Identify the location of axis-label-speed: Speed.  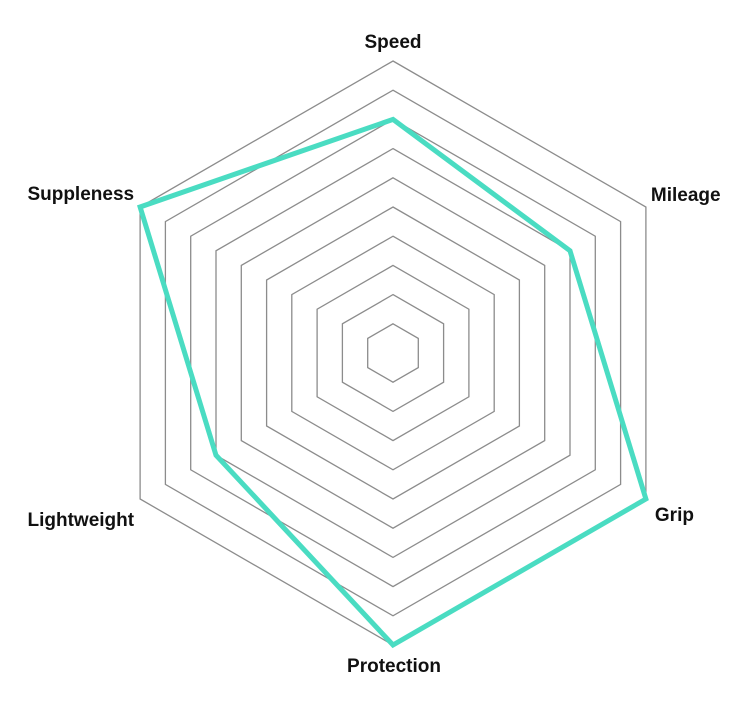
(392, 42).